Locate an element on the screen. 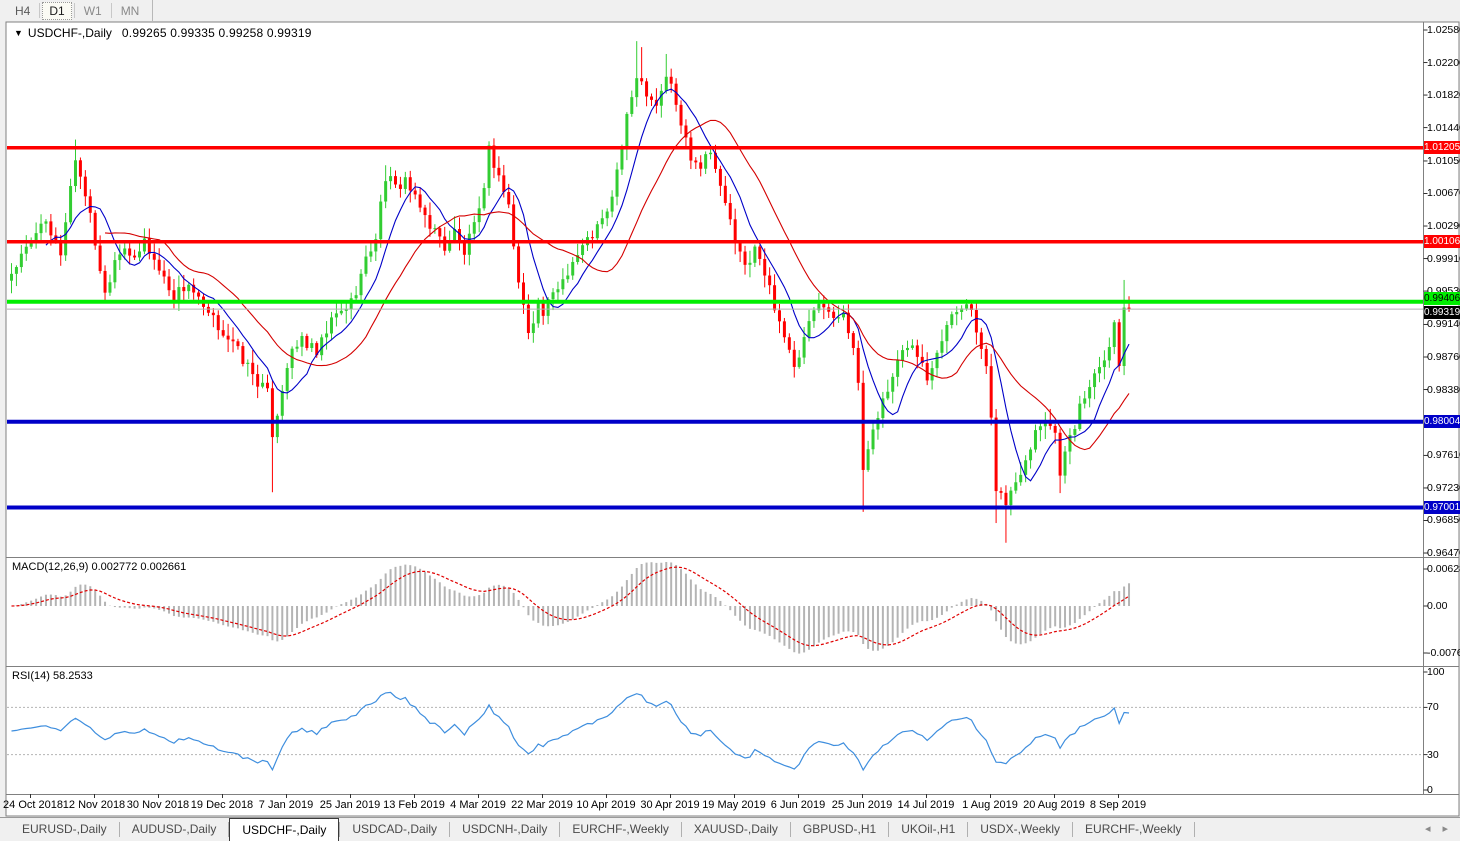 Image resolution: width=1460 pixels, height=841 pixels. date-tick-label: 7 Jan 2019 is located at coordinates (286, 805).